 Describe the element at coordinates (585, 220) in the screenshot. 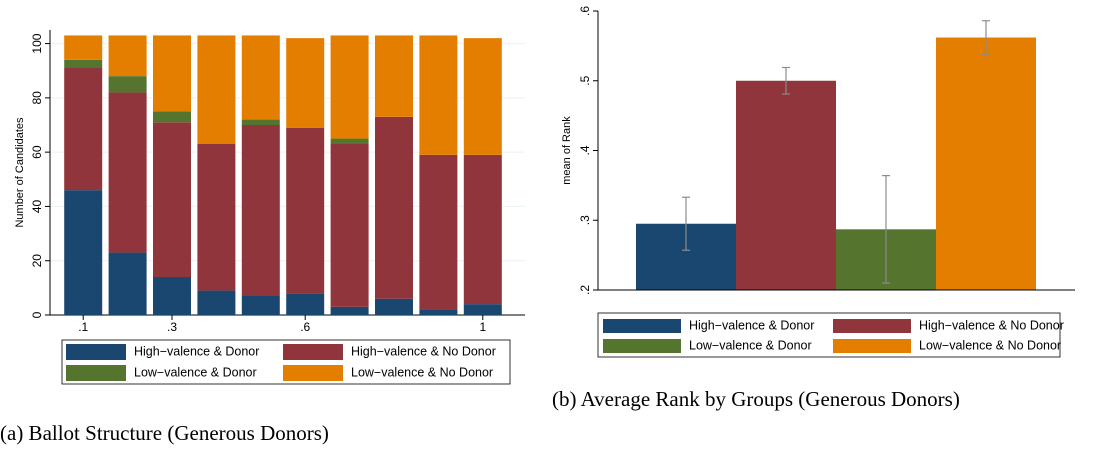

I see `y-tick-label: .3` at that location.